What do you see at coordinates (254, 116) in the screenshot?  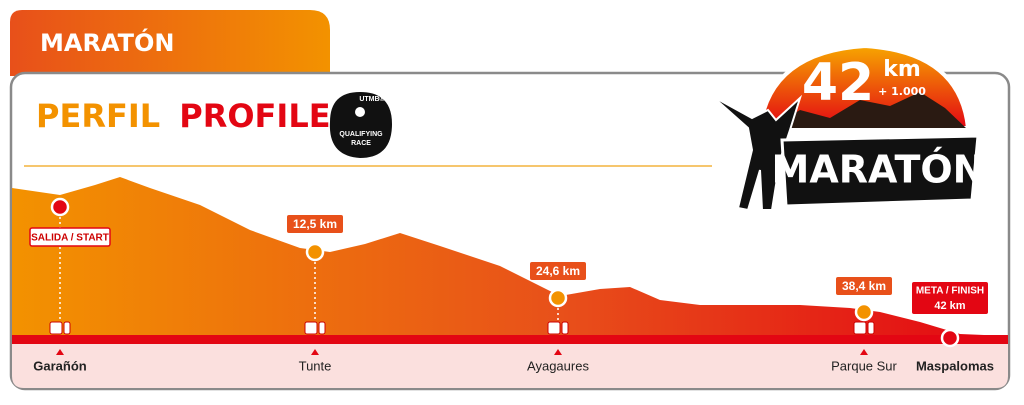 I see `title-second: PROFILE` at bounding box center [254, 116].